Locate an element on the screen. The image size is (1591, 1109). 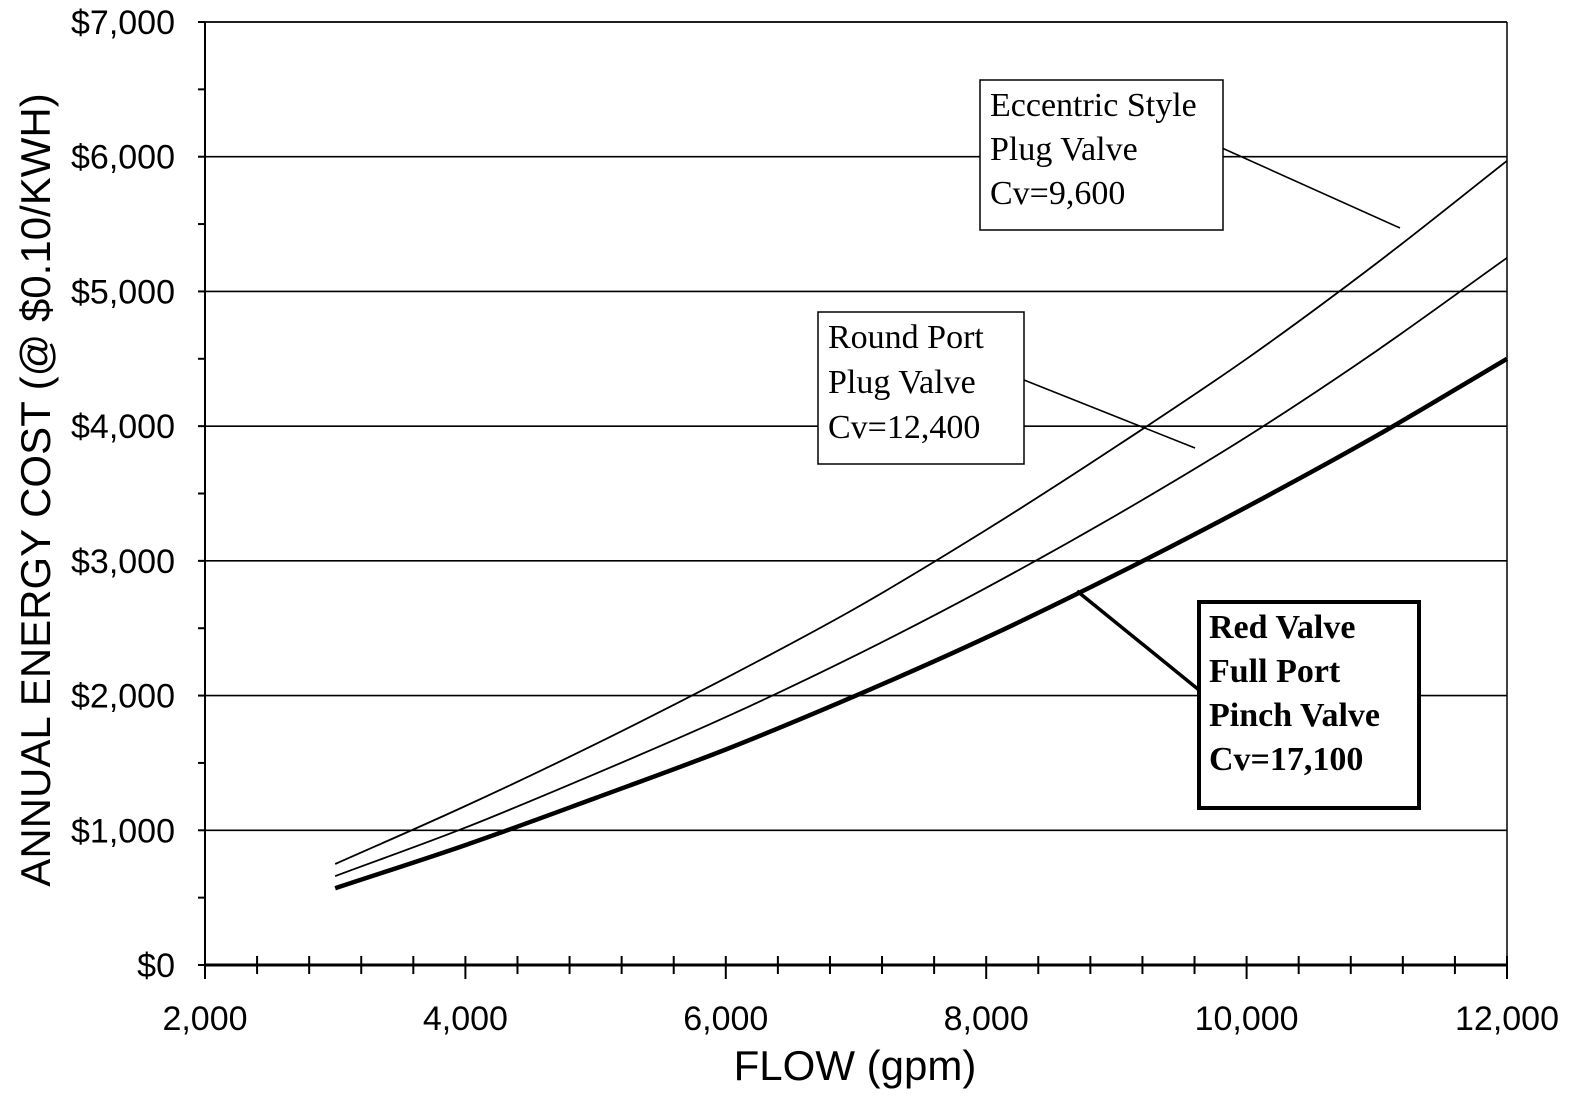
y-tick-label: $6,000 is located at coordinates (123, 158).